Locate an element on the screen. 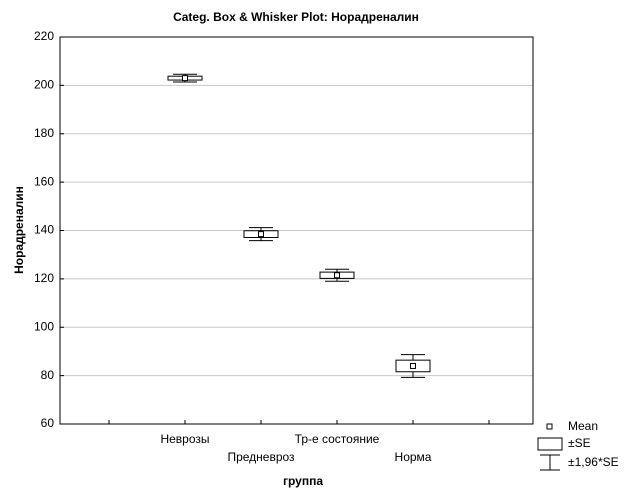 This screenshot has height=491, width=631. chart-title: Categ. Box & Whisker Plot: Норадреналин is located at coordinates (296, 17).